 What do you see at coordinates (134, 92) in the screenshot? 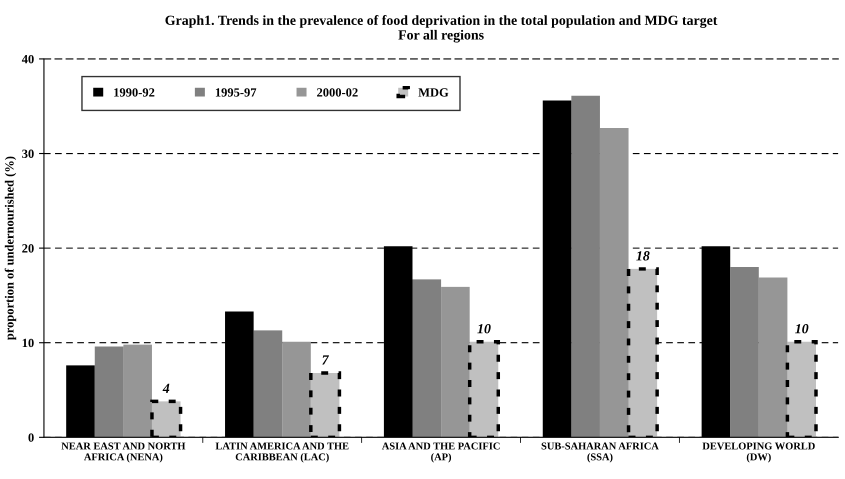
I see `legend-label: 1990-92` at bounding box center [134, 92].